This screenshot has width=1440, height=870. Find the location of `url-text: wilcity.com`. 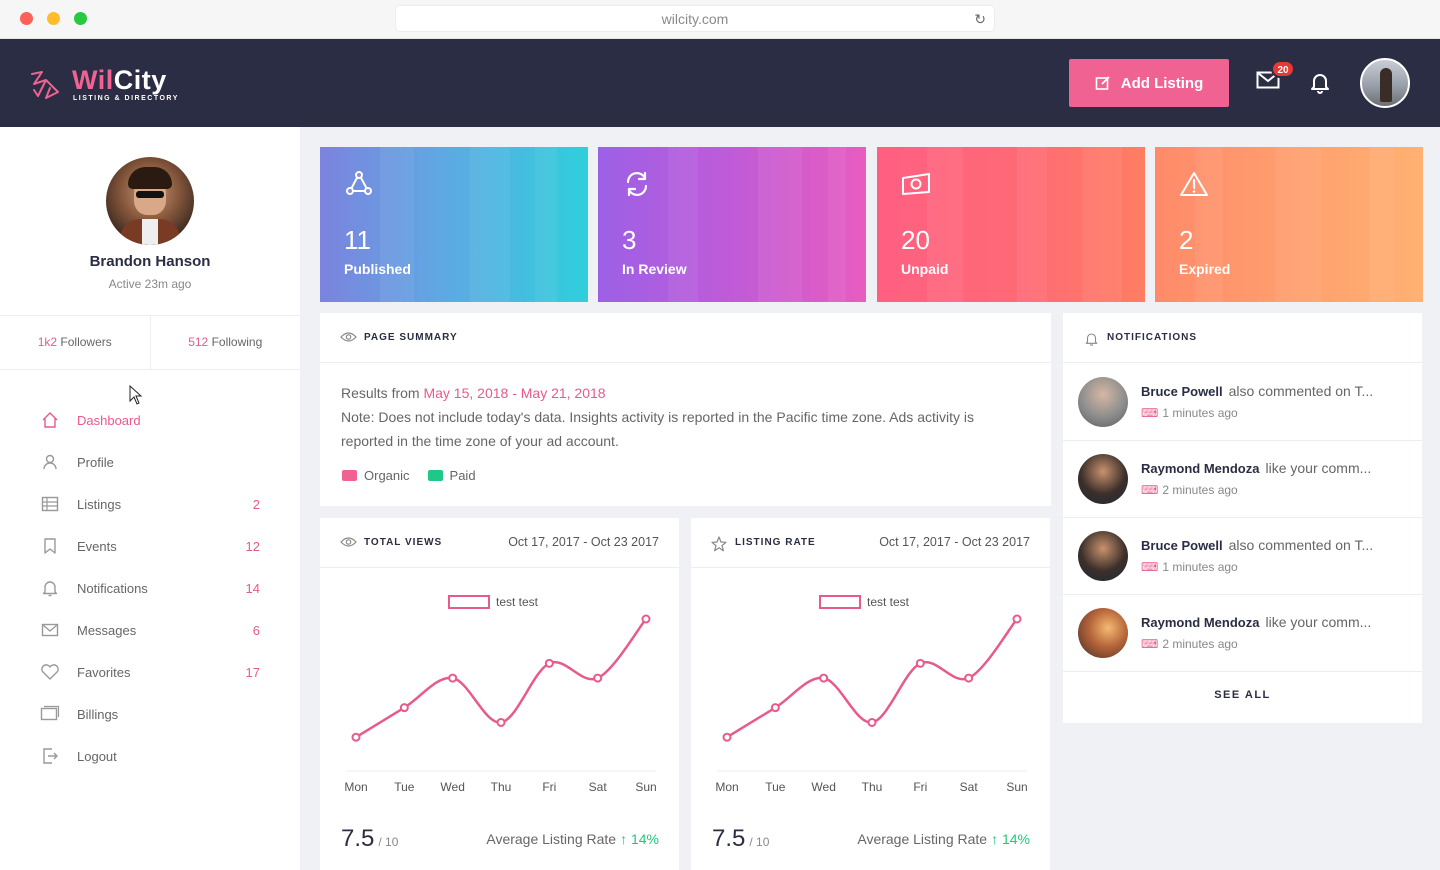

url-text: wilcity.com is located at coordinates (695, 19).